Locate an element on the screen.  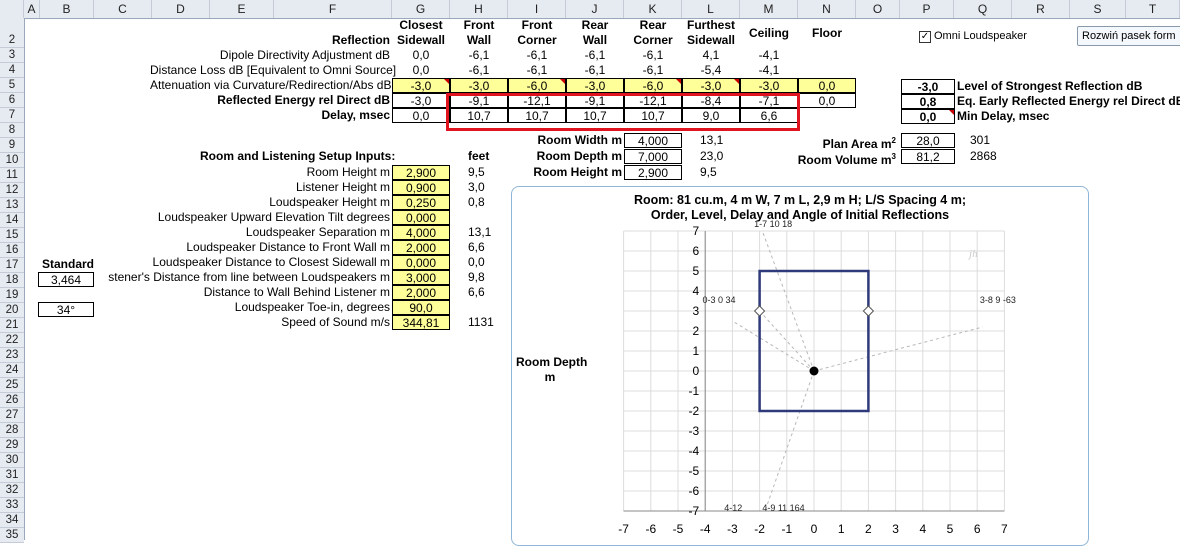
input-value: 0,900 is located at coordinates (421, 187).